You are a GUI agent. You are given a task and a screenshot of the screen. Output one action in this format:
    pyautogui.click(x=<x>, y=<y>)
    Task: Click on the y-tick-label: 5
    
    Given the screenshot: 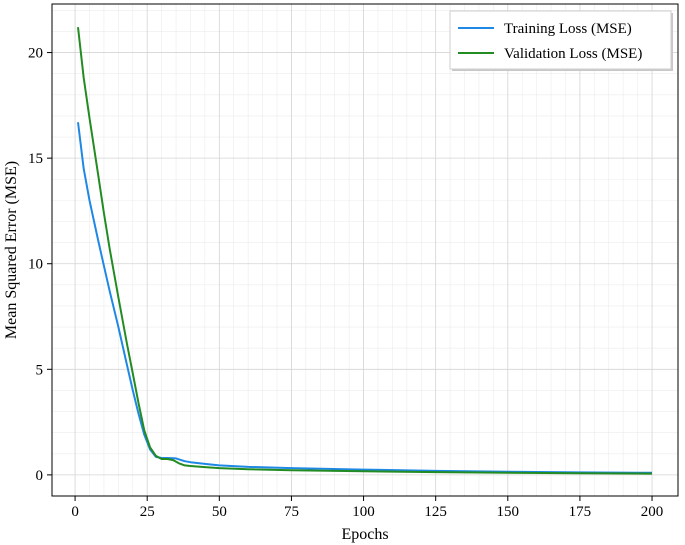 What is the action you would take?
    pyautogui.click(x=40, y=370)
    